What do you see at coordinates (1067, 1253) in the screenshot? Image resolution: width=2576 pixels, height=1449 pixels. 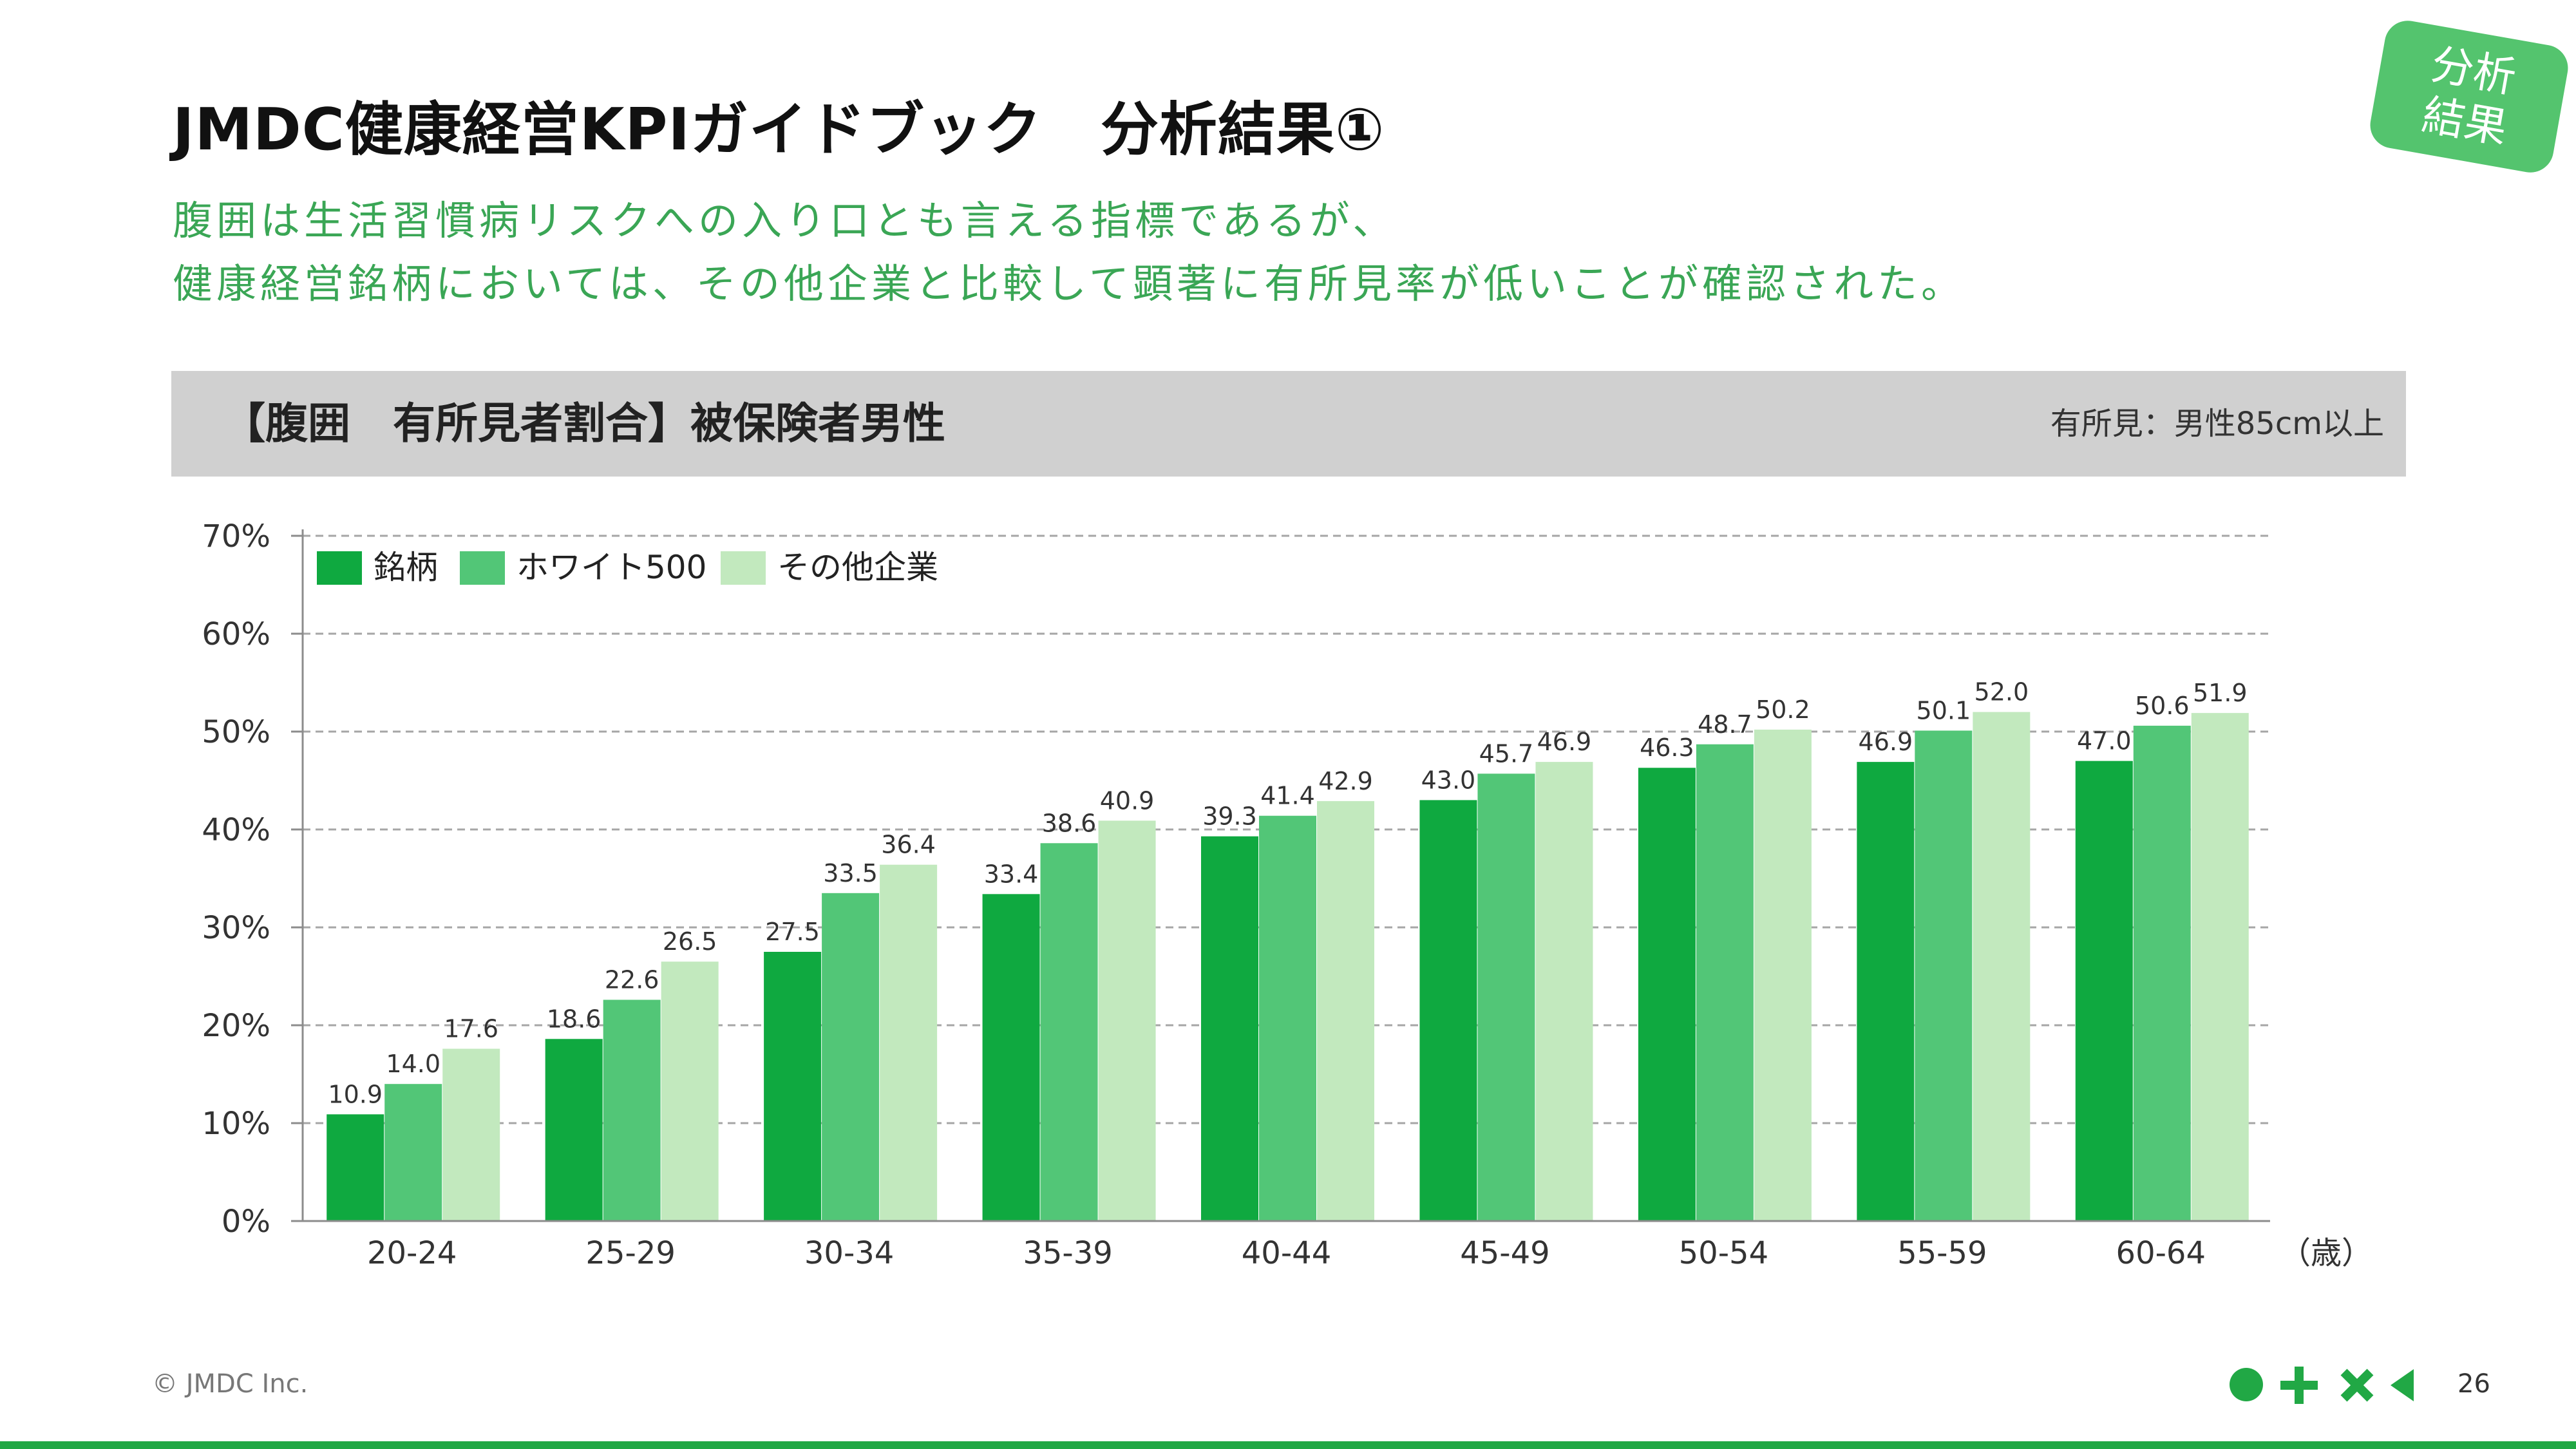 I see `x-tick-label: 35-39` at bounding box center [1067, 1253].